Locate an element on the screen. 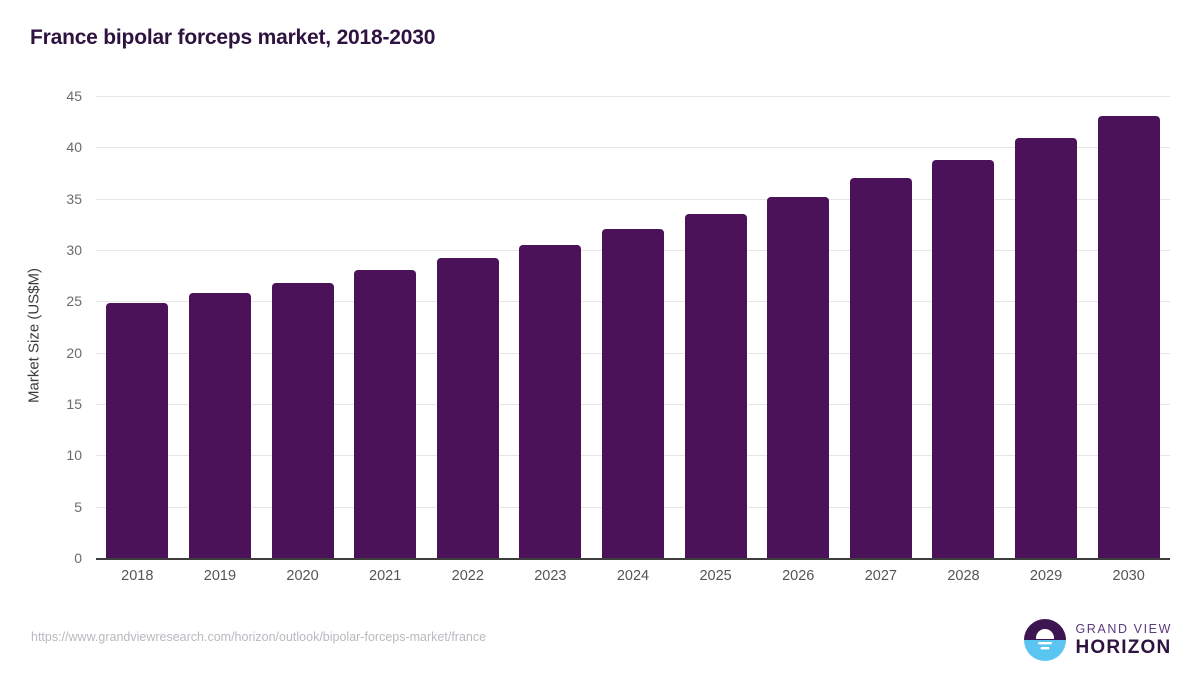 The width and height of the screenshot is (1200, 675). x-tick-label: 2021 is located at coordinates (385, 576).